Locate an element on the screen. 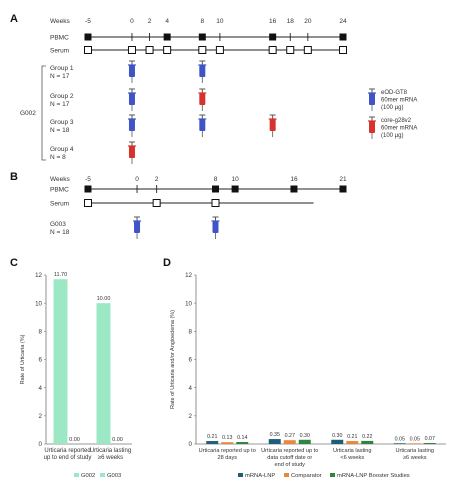 This screenshot has width=454, height=480. c-ytick-1: 2 is located at coordinates (41, 416).